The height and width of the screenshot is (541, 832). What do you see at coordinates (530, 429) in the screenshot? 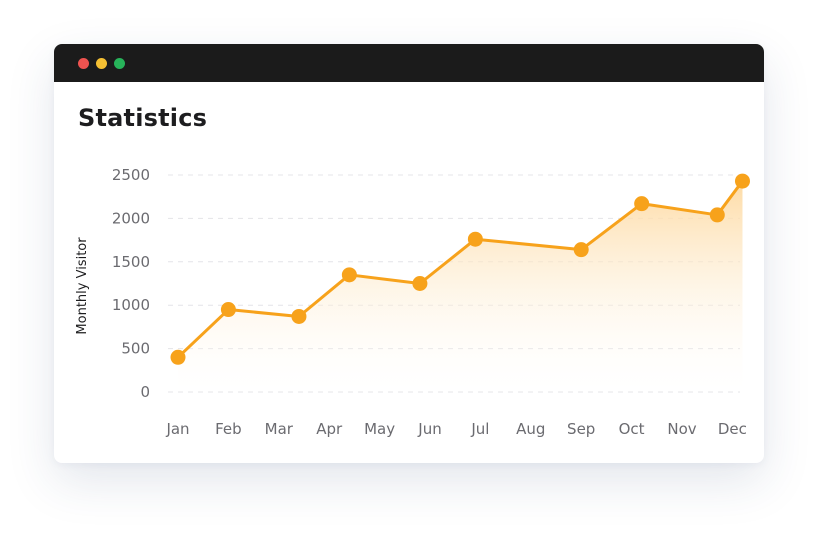
I see `x-tick-label: Aug` at bounding box center [530, 429].